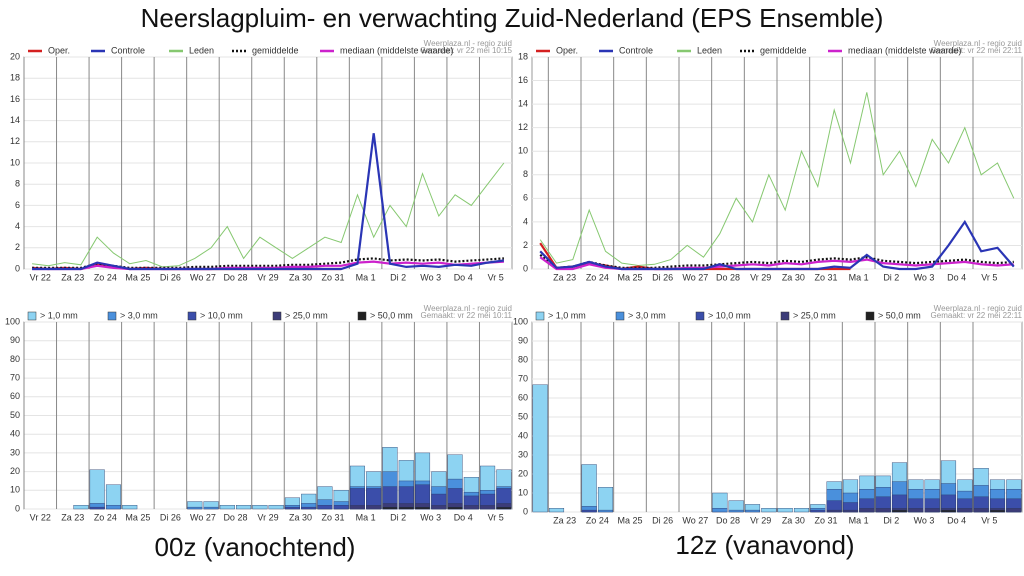  What do you see at coordinates (128, 50) in the screenshot?
I see `legend-label: Controle` at bounding box center [128, 50].